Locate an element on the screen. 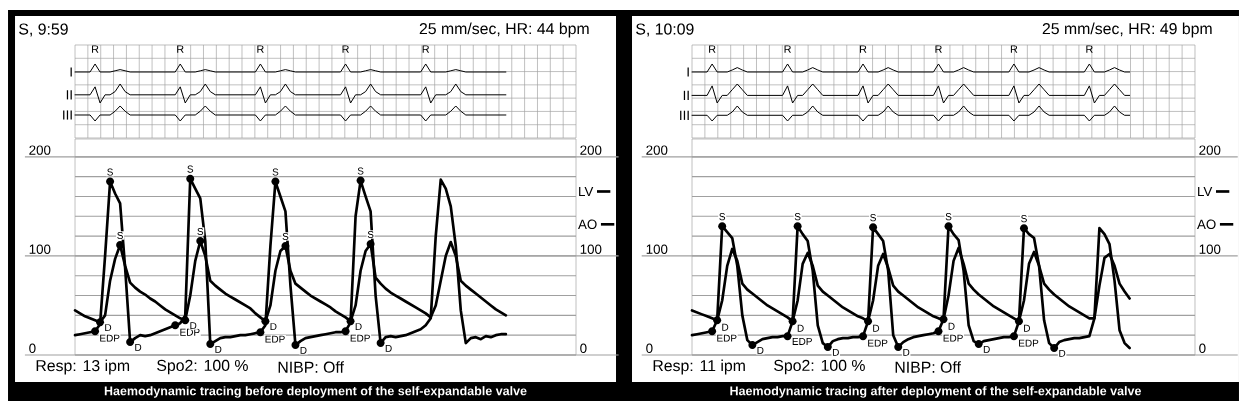  chart-title: S, 10:09 is located at coordinates (665, 30).